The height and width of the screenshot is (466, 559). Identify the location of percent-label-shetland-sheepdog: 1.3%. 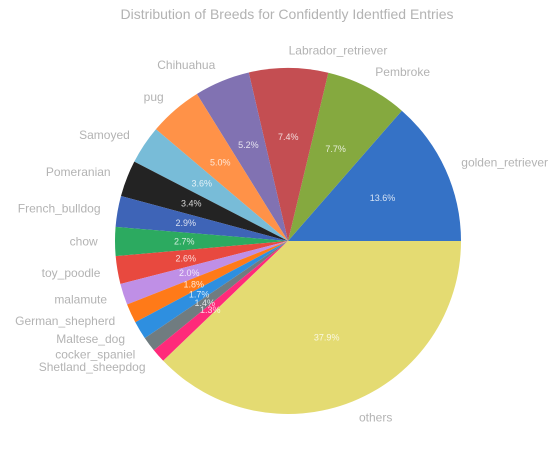
(210, 310).